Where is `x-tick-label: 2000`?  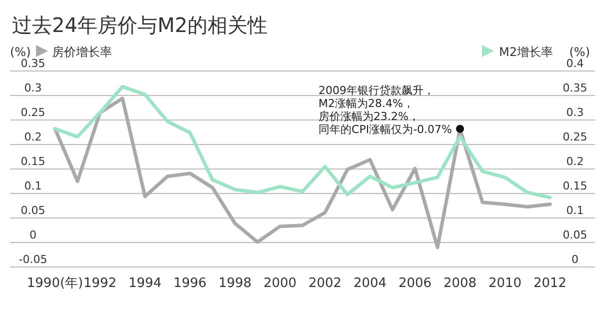 x-tick-label: 2000 is located at coordinates (280, 283).